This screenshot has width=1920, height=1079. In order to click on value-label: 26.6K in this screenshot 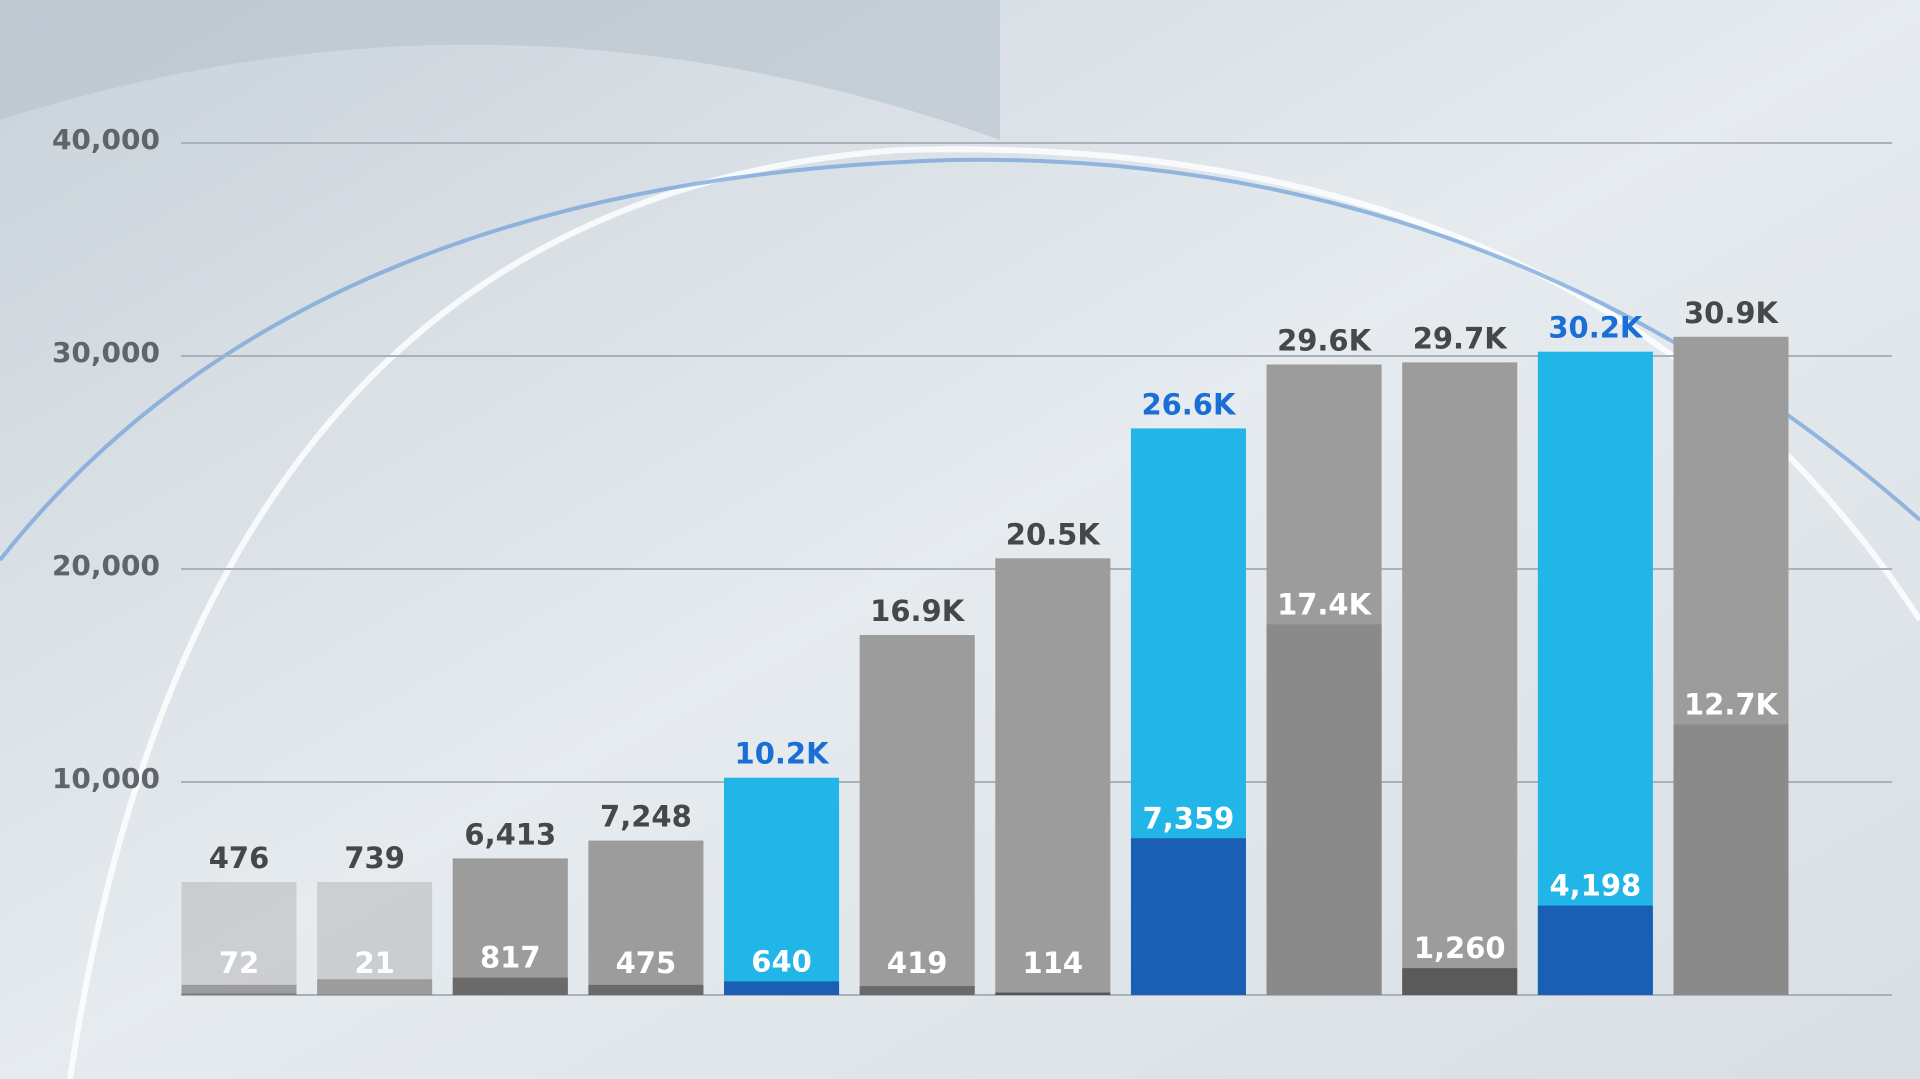, I will do `click(1189, 404)`.